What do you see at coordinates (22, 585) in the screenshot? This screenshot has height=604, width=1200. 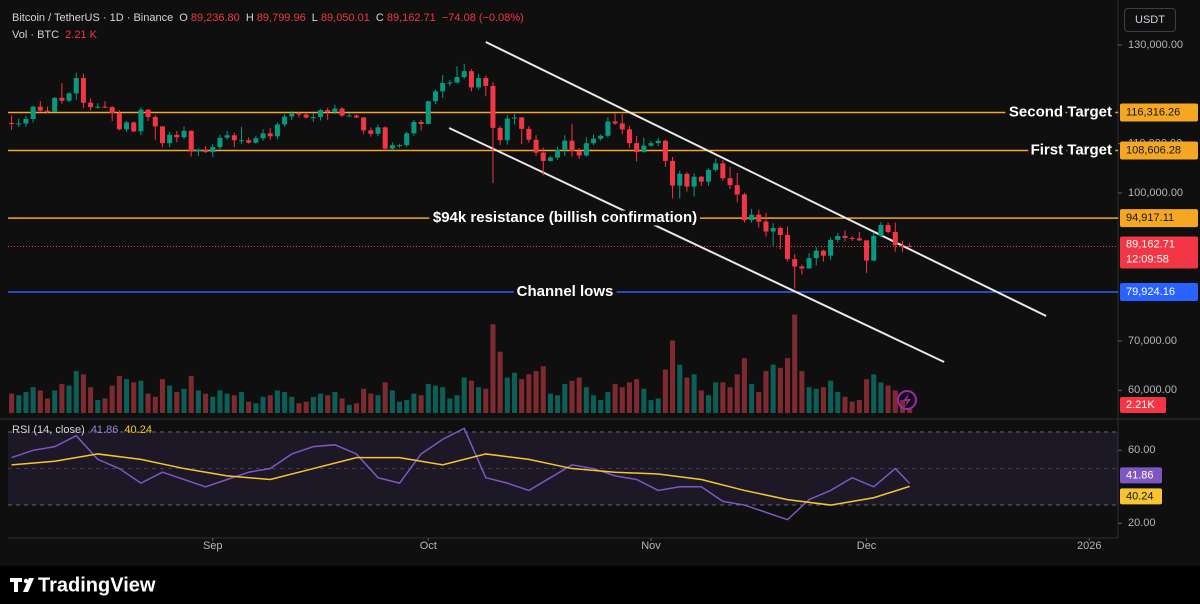 I see `tradingview-logo` at bounding box center [22, 585].